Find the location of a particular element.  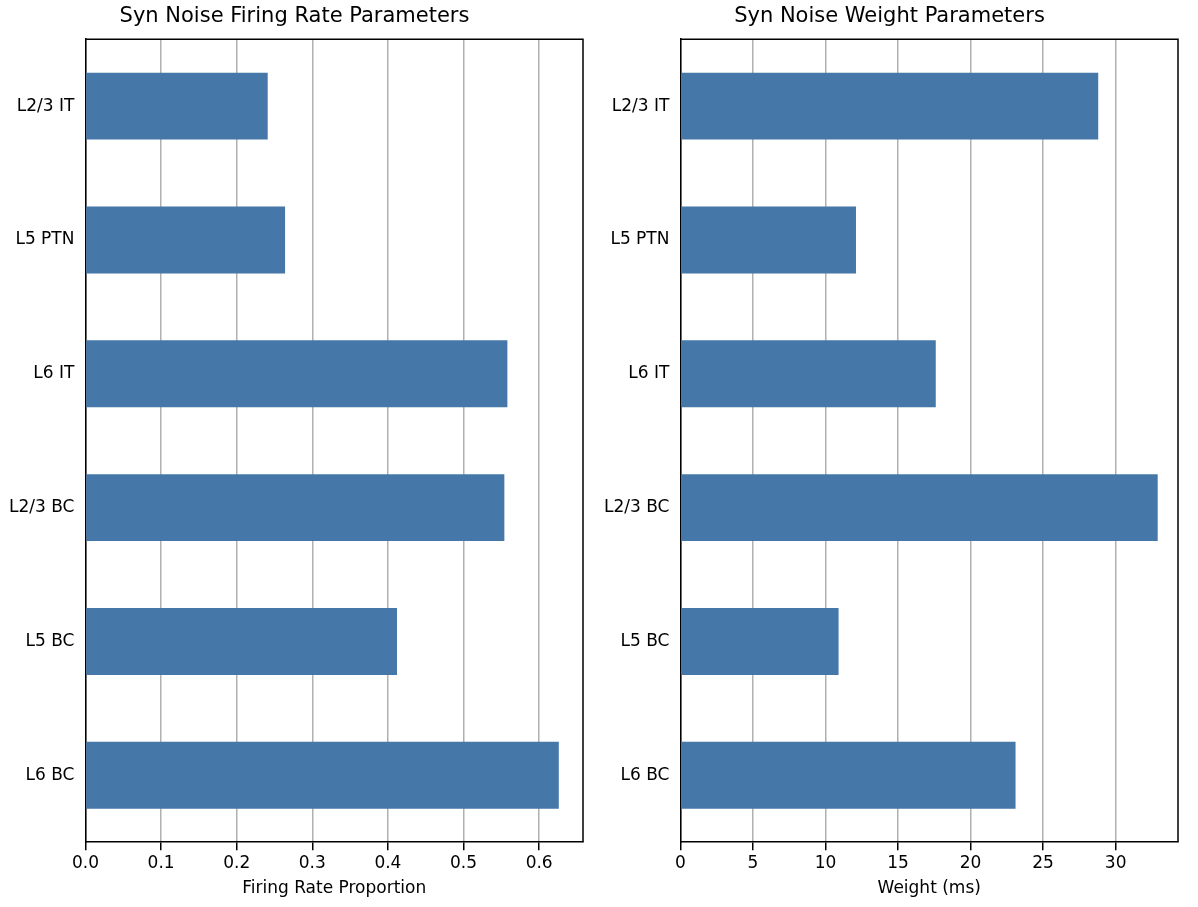

x-axis-title: Weight (ms) is located at coordinates (929, 887).